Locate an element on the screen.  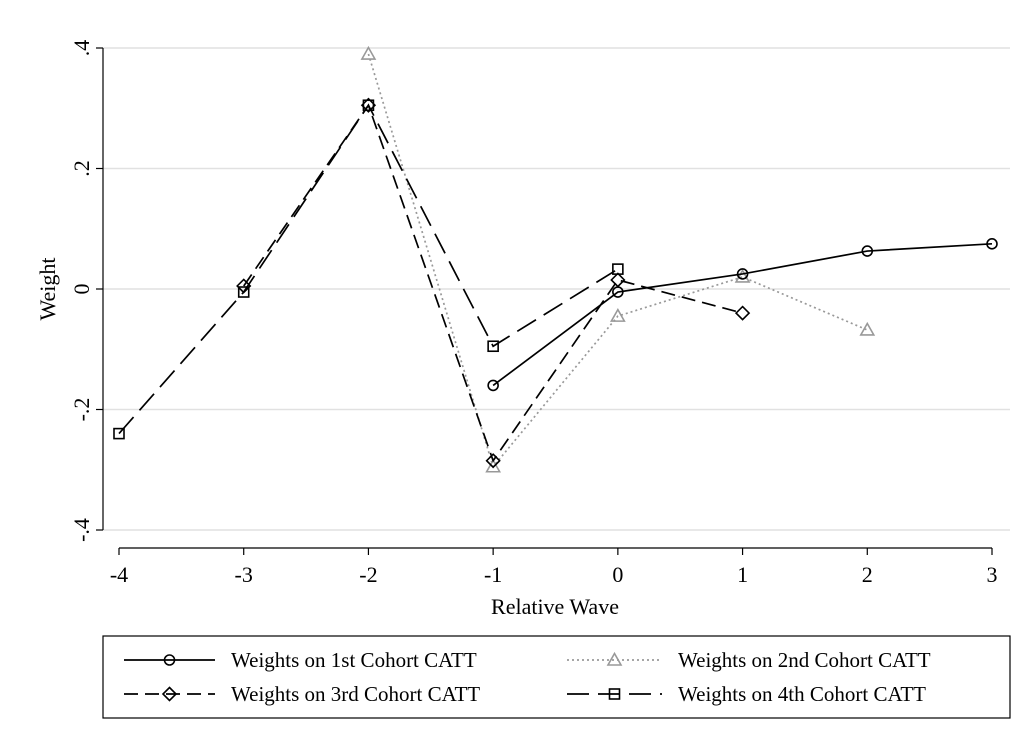
legend-label: Weights on 1st Cohort CATT is located at coordinates (354, 660).